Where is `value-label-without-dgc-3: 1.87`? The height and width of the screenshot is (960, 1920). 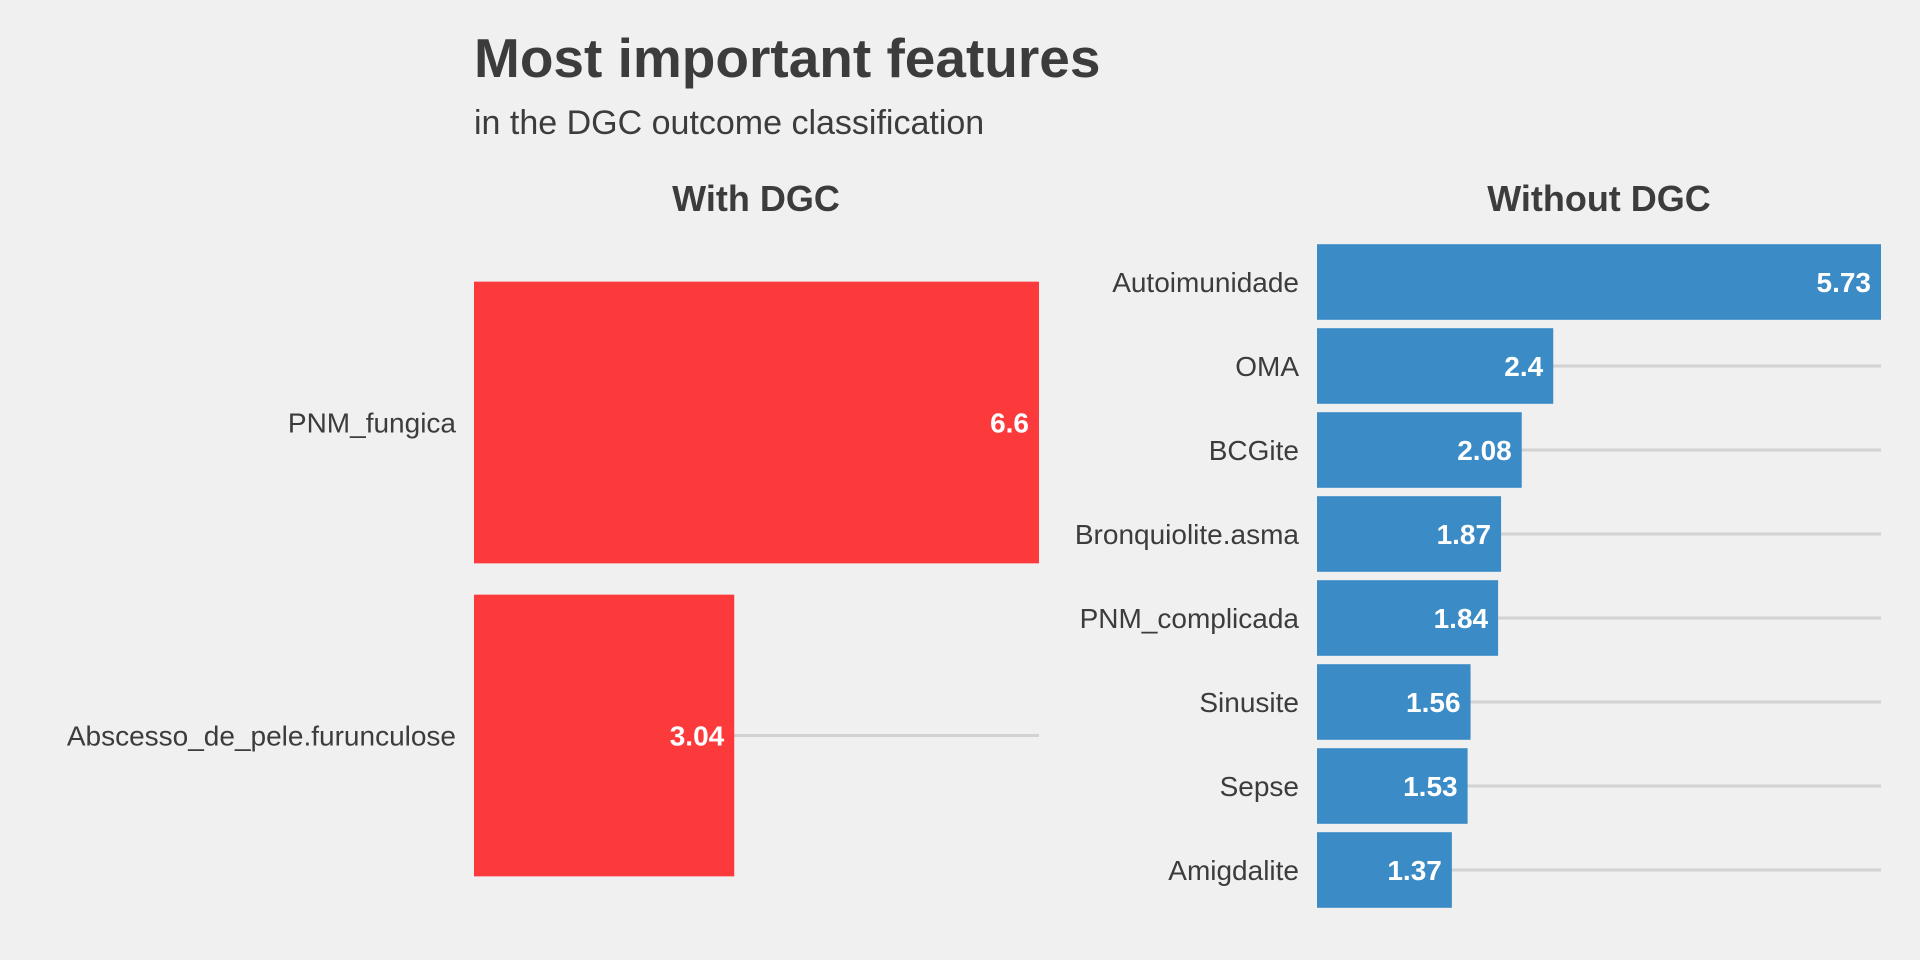 value-label-without-dgc-3: 1.87 is located at coordinates (1464, 534).